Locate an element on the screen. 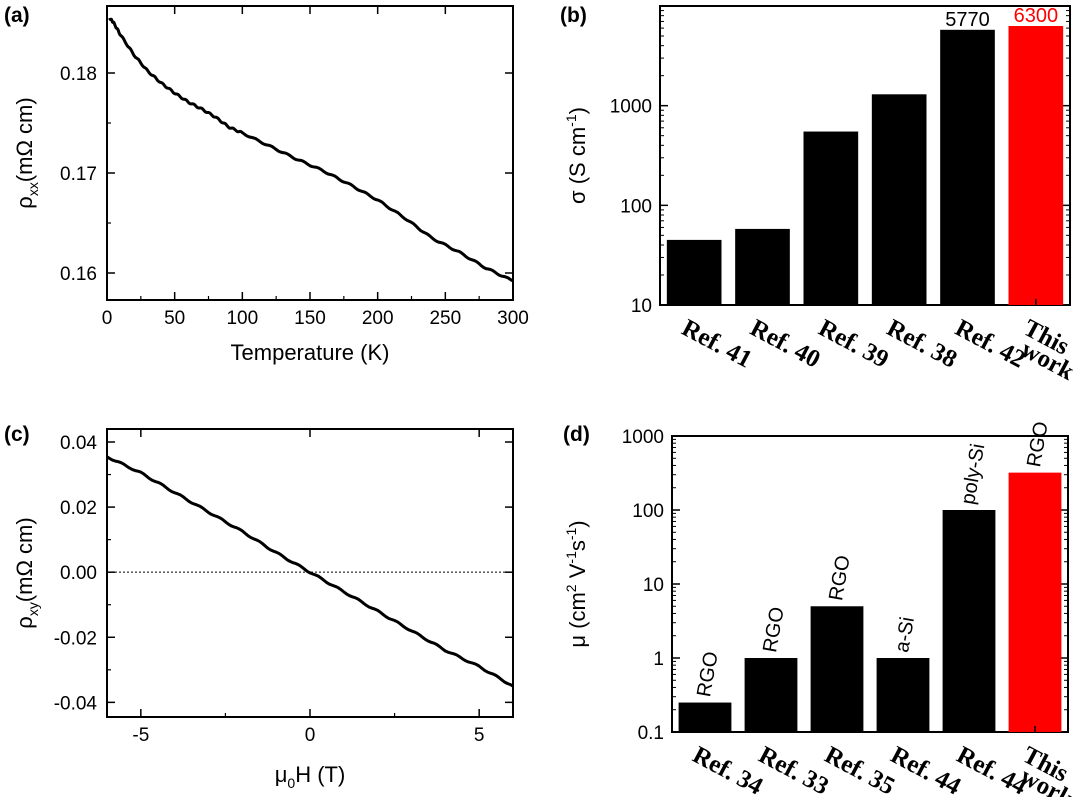  x-axis-label: μ0H (T) is located at coordinates (310, 776).